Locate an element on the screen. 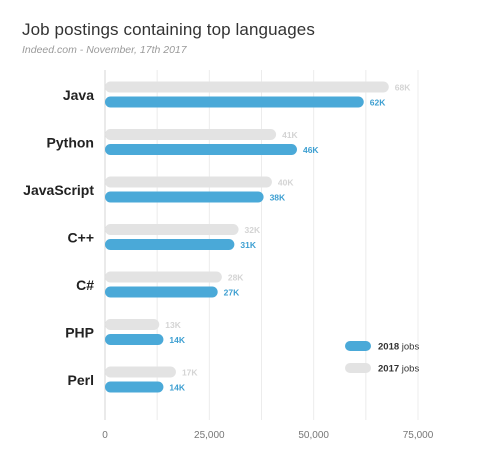  data-label-2018: 46K is located at coordinates (311, 150).